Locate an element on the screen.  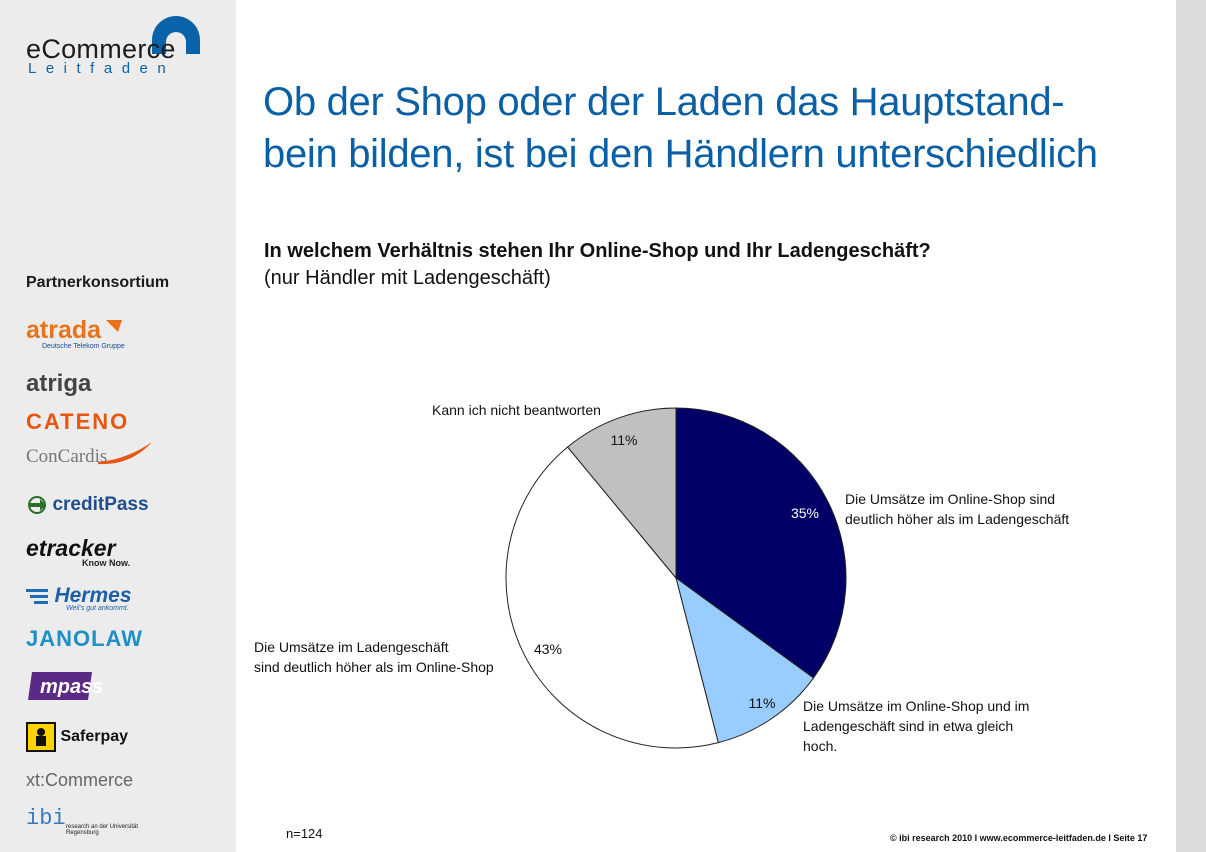
pie-value-label-3: 43% is located at coordinates (548, 649).